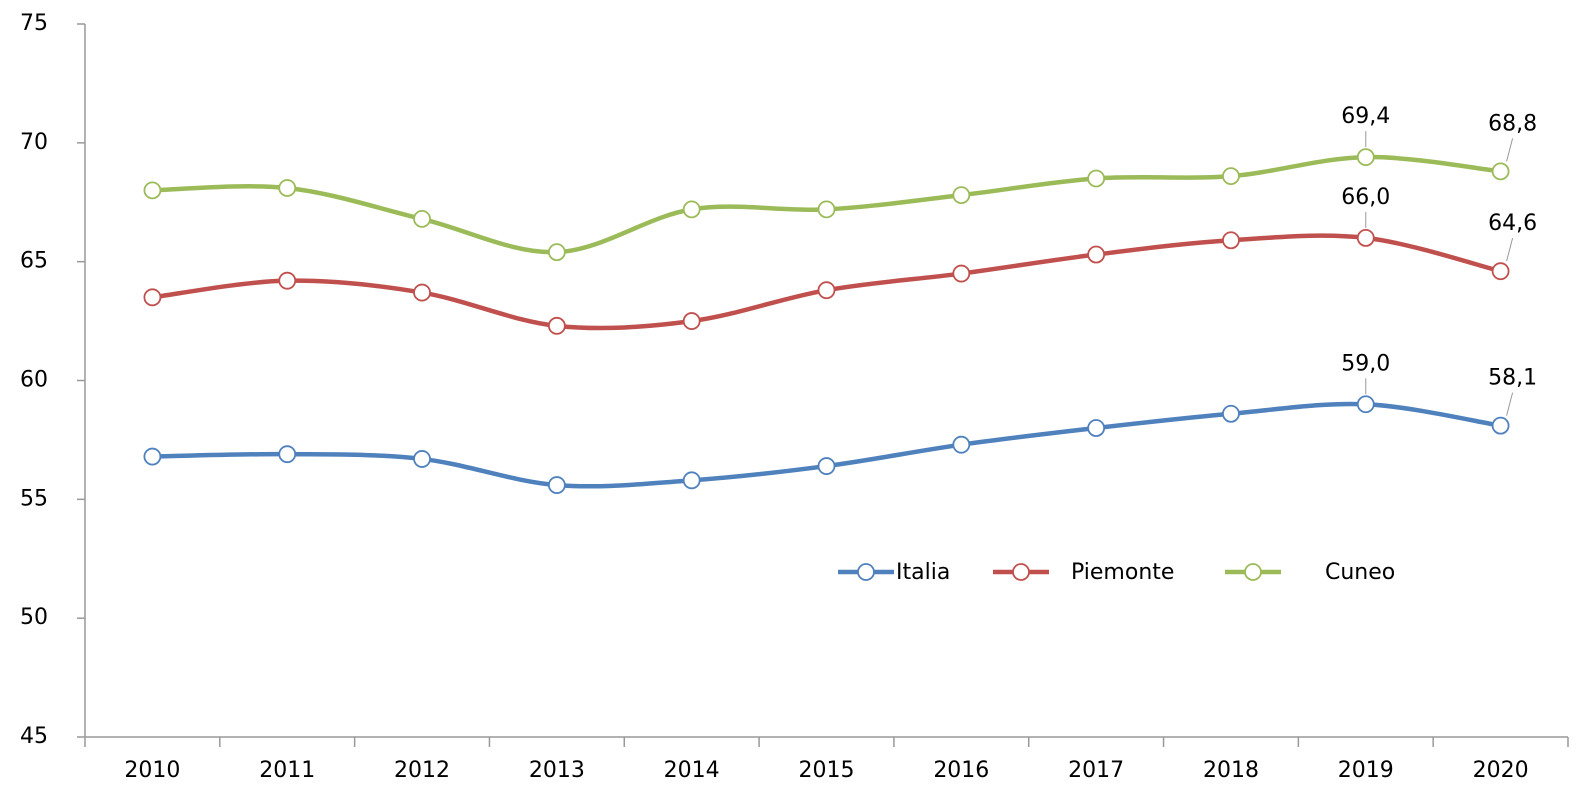  Describe the element at coordinates (557, 770) in the screenshot. I see `x-tick-label: 2013` at that location.